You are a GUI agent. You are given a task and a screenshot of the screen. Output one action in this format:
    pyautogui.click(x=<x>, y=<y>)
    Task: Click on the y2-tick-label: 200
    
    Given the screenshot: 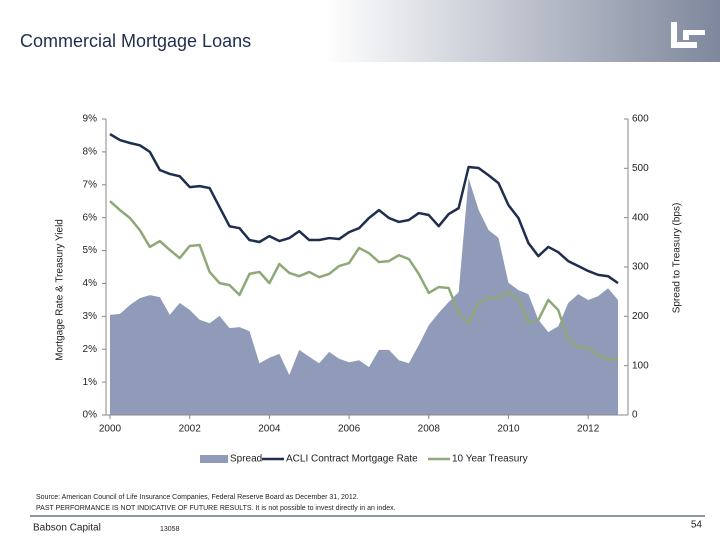 What is the action you would take?
    pyautogui.click(x=640, y=316)
    